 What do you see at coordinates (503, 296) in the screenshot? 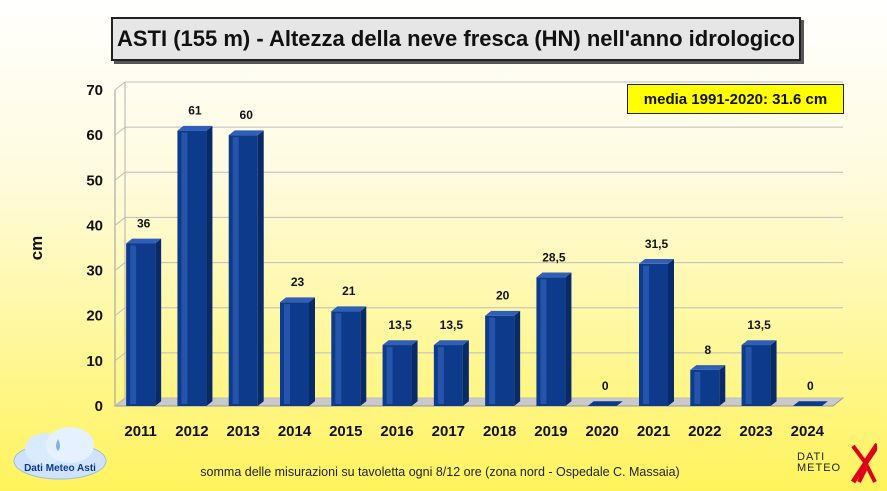
I see `data-label: 20` at bounding box center [503, 296].